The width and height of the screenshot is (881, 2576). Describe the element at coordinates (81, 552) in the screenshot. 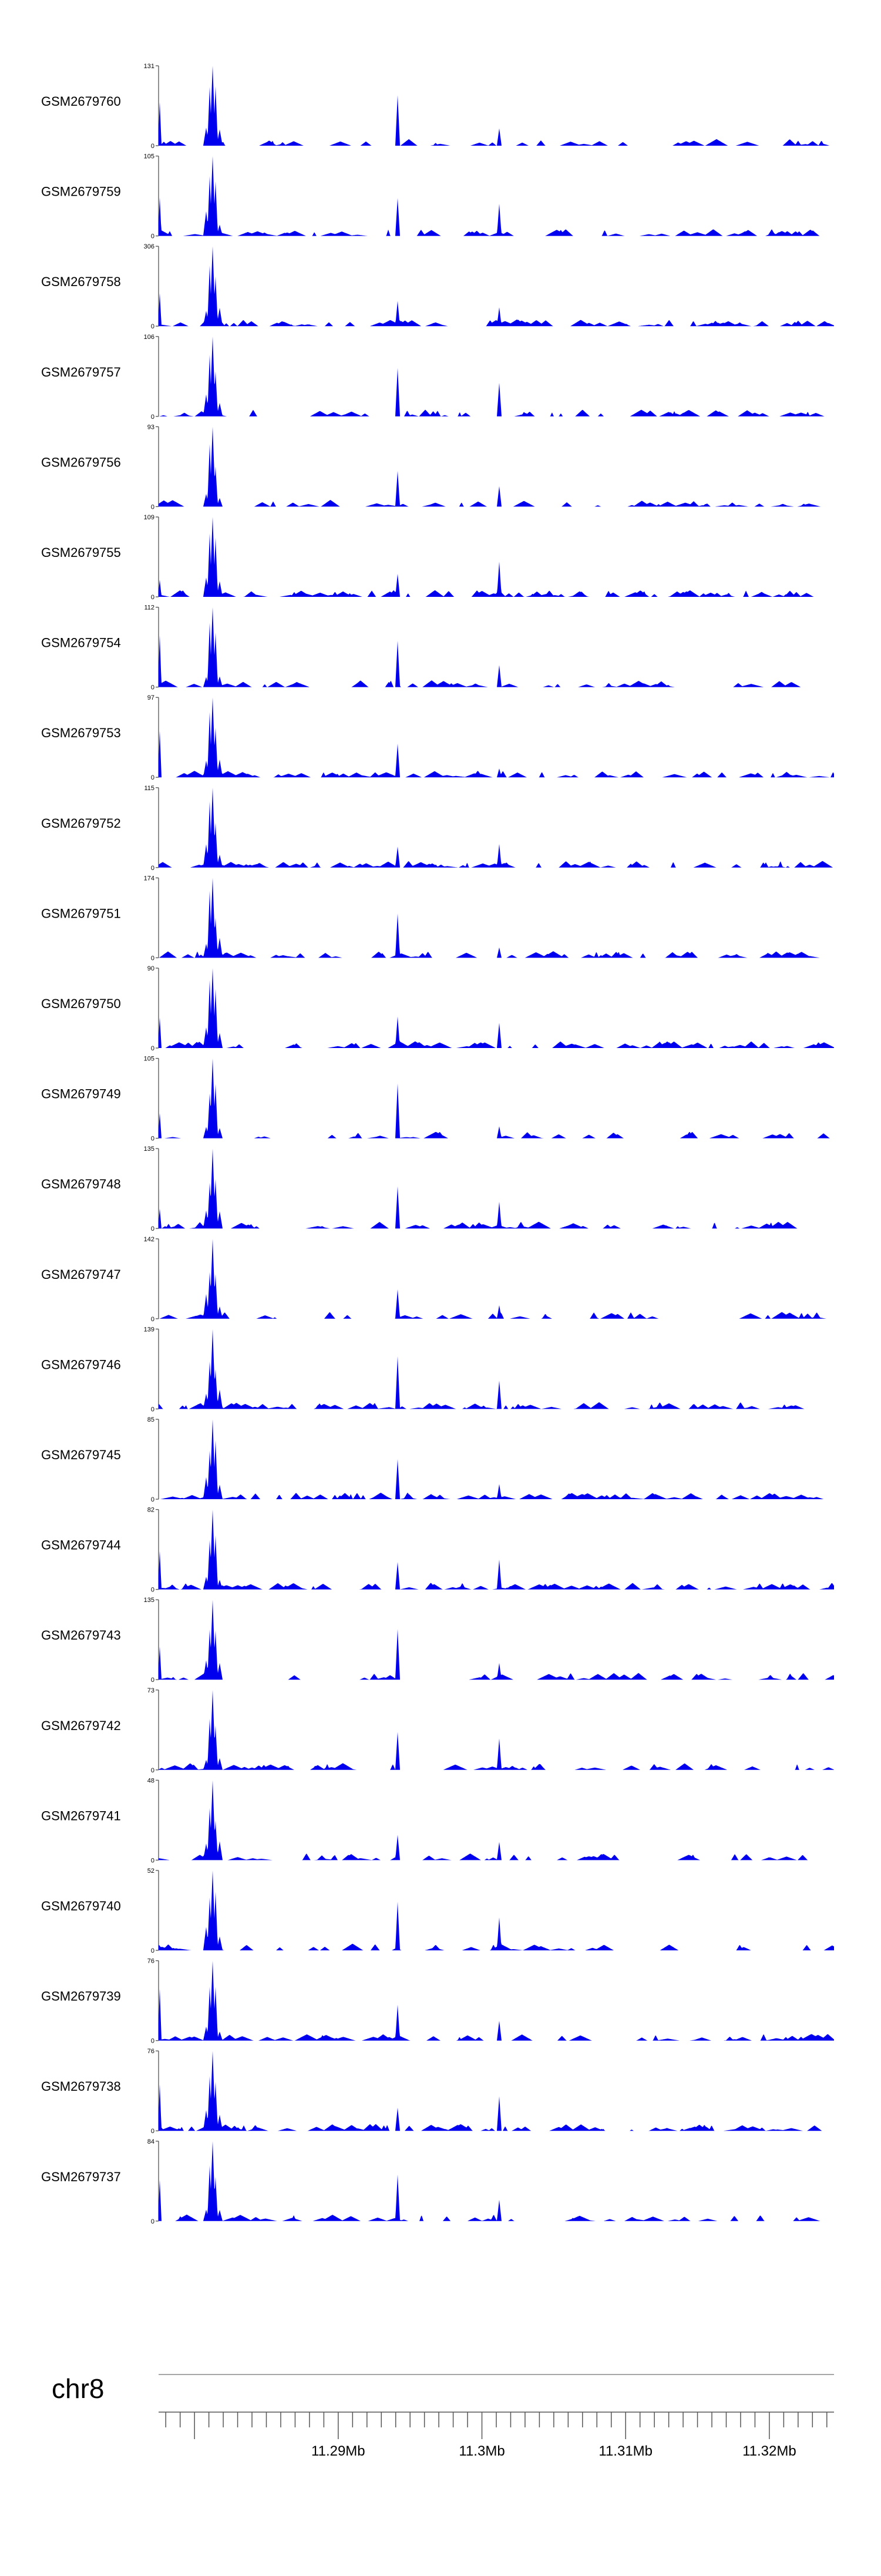

I see `track-label: GSM2679755` at that location.